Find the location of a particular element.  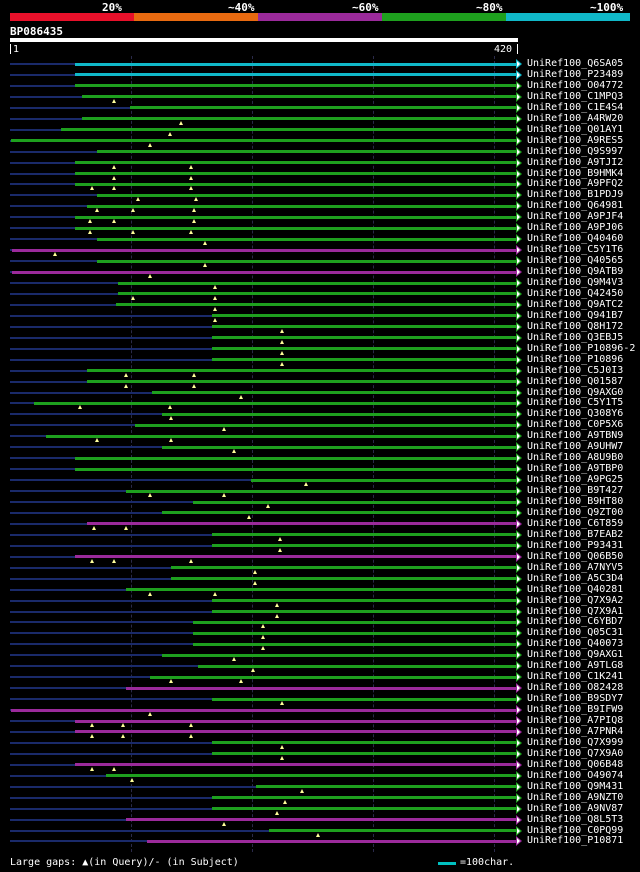

hit-label: UniRef100_Q308Y6 is located at coordinates (575, 414).